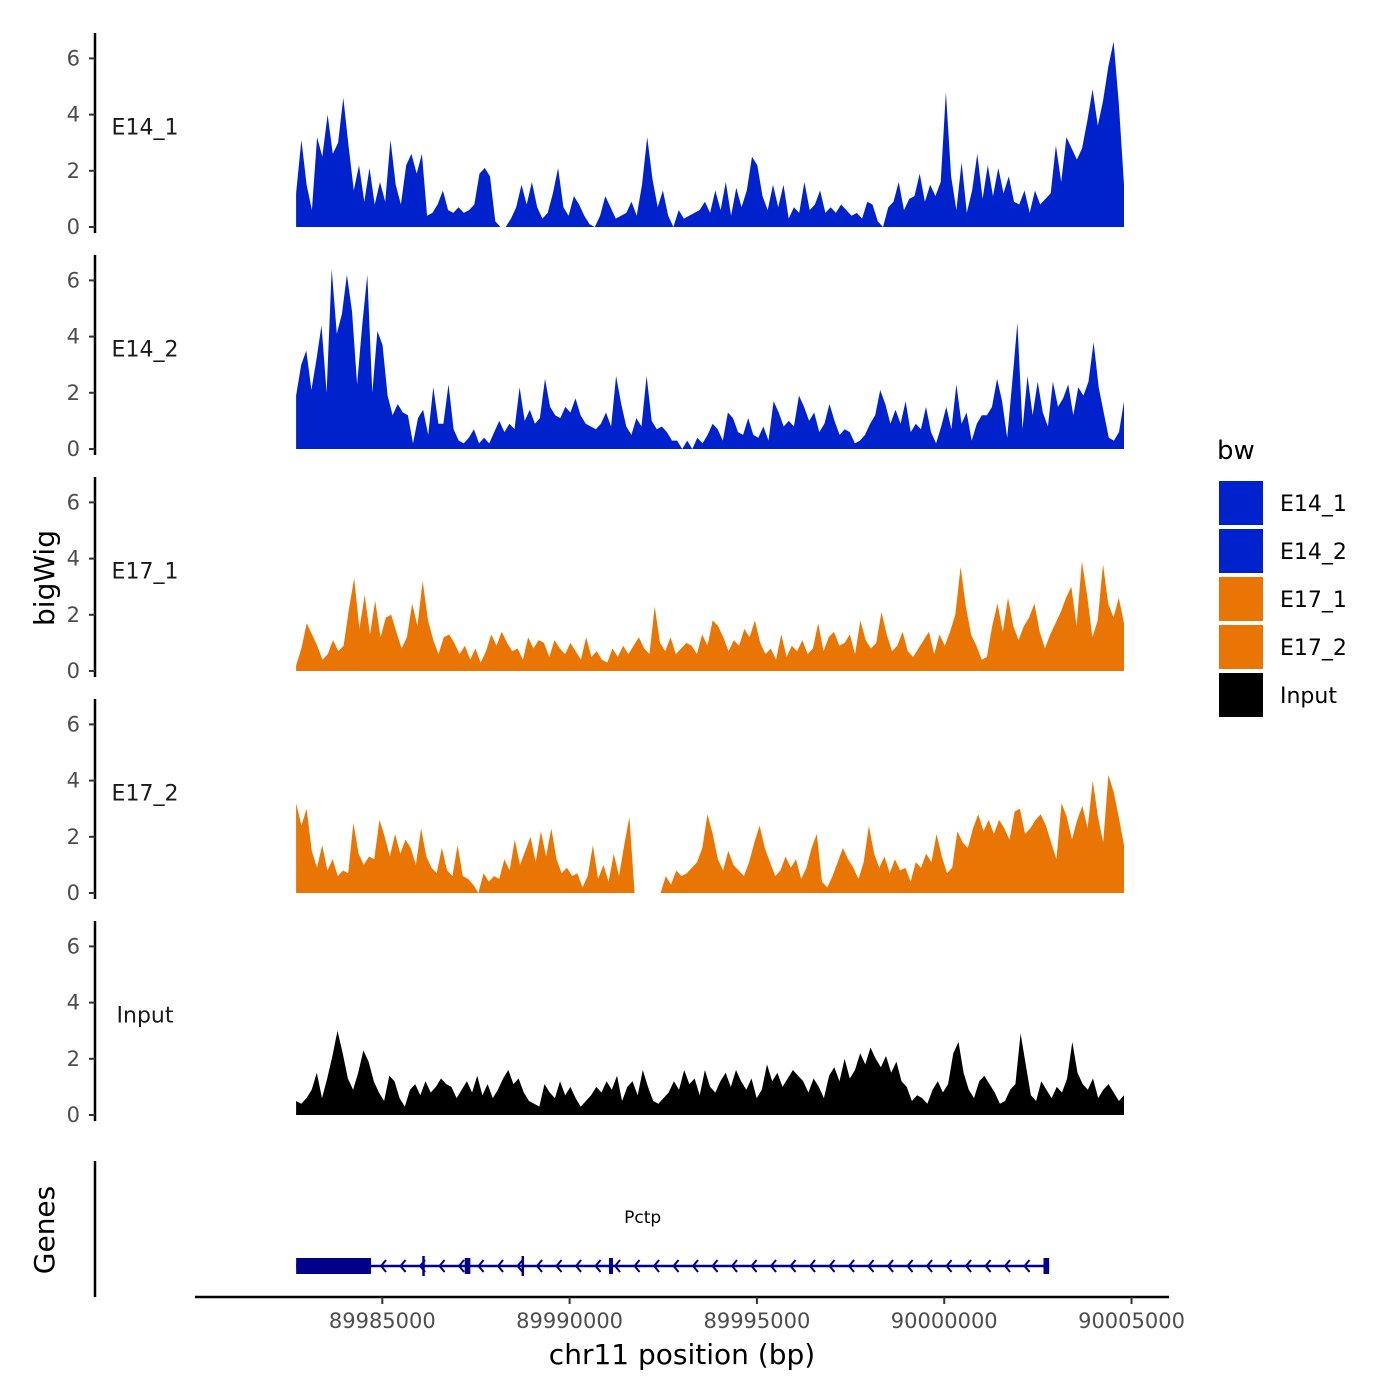 This screenshot has height=1400, width=1400. What do you see at coordinates (44, 1230) in the screenshot?
I see `genes-axis-title: Genes` at bounding box center [44, 1230].